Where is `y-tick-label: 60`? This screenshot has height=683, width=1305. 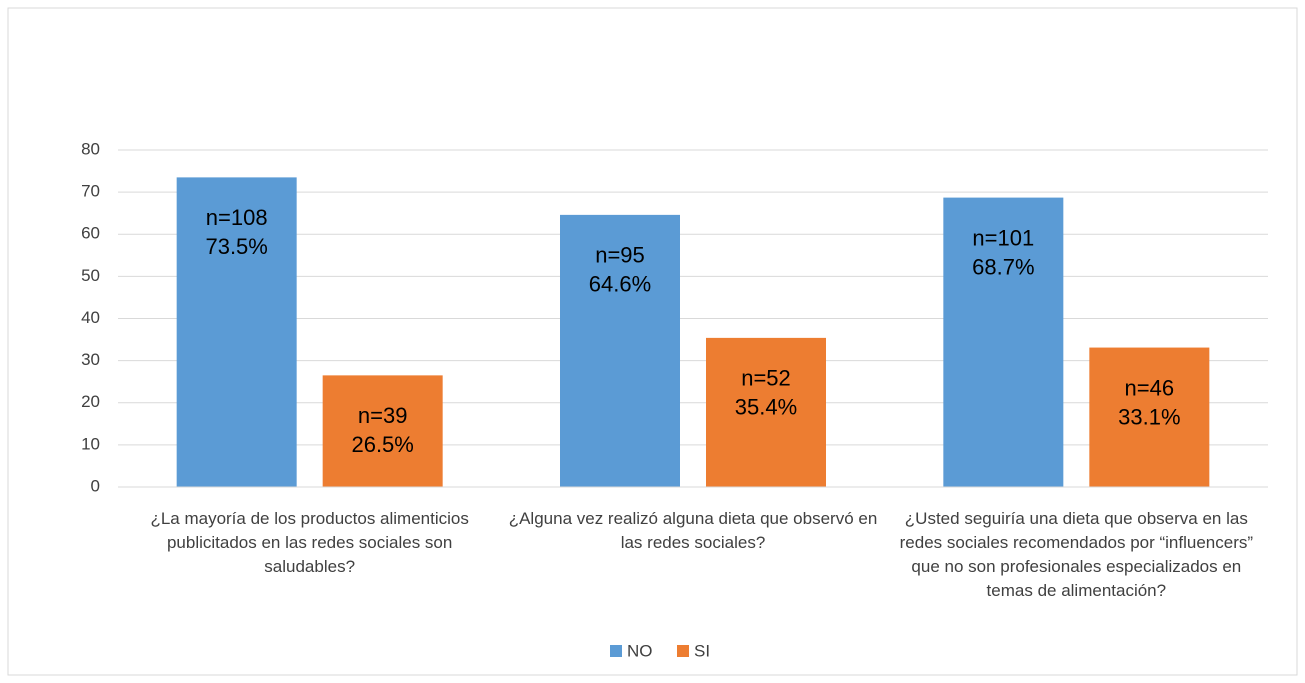 y-tick-label: 60 is located at coordinates (90, 233).